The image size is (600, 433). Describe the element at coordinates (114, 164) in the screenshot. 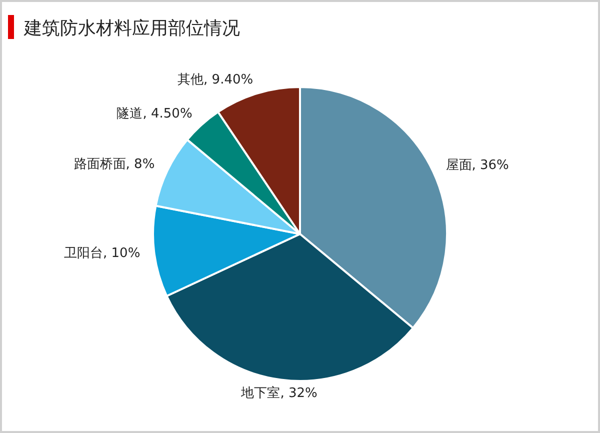

I see `slice-label: 路面桥面, 8%` at that location.